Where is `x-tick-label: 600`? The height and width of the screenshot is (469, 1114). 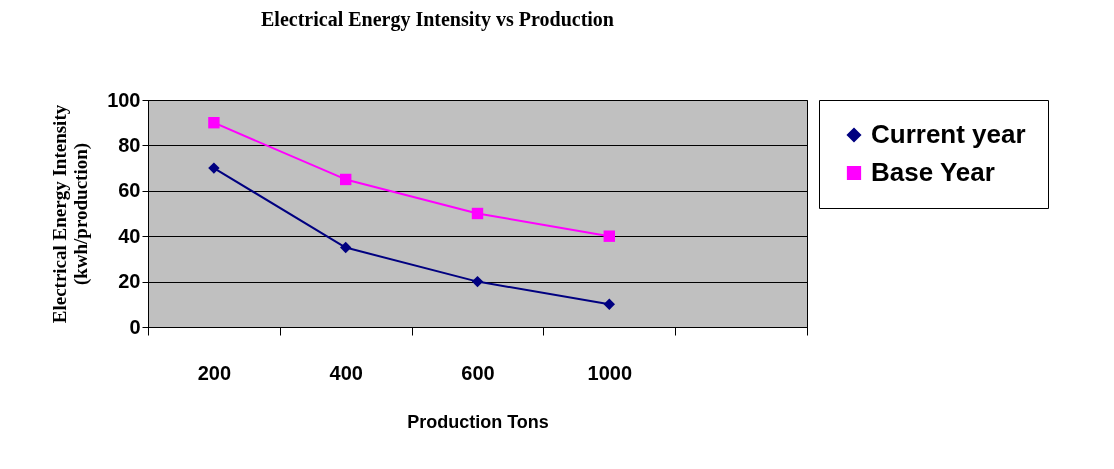 x-tick-label: 600 is located at coordinates (478, 372).